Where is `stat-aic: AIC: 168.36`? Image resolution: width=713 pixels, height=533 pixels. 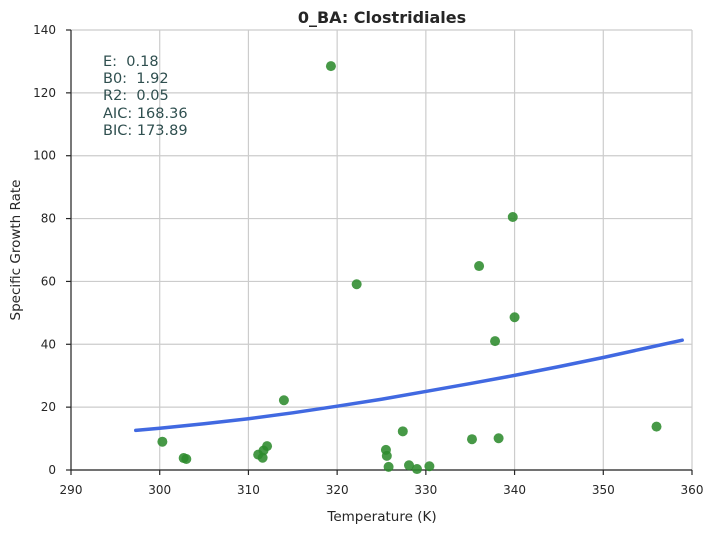 stat-aic: AIC: 168.36 is located at coordinates (145, 114).